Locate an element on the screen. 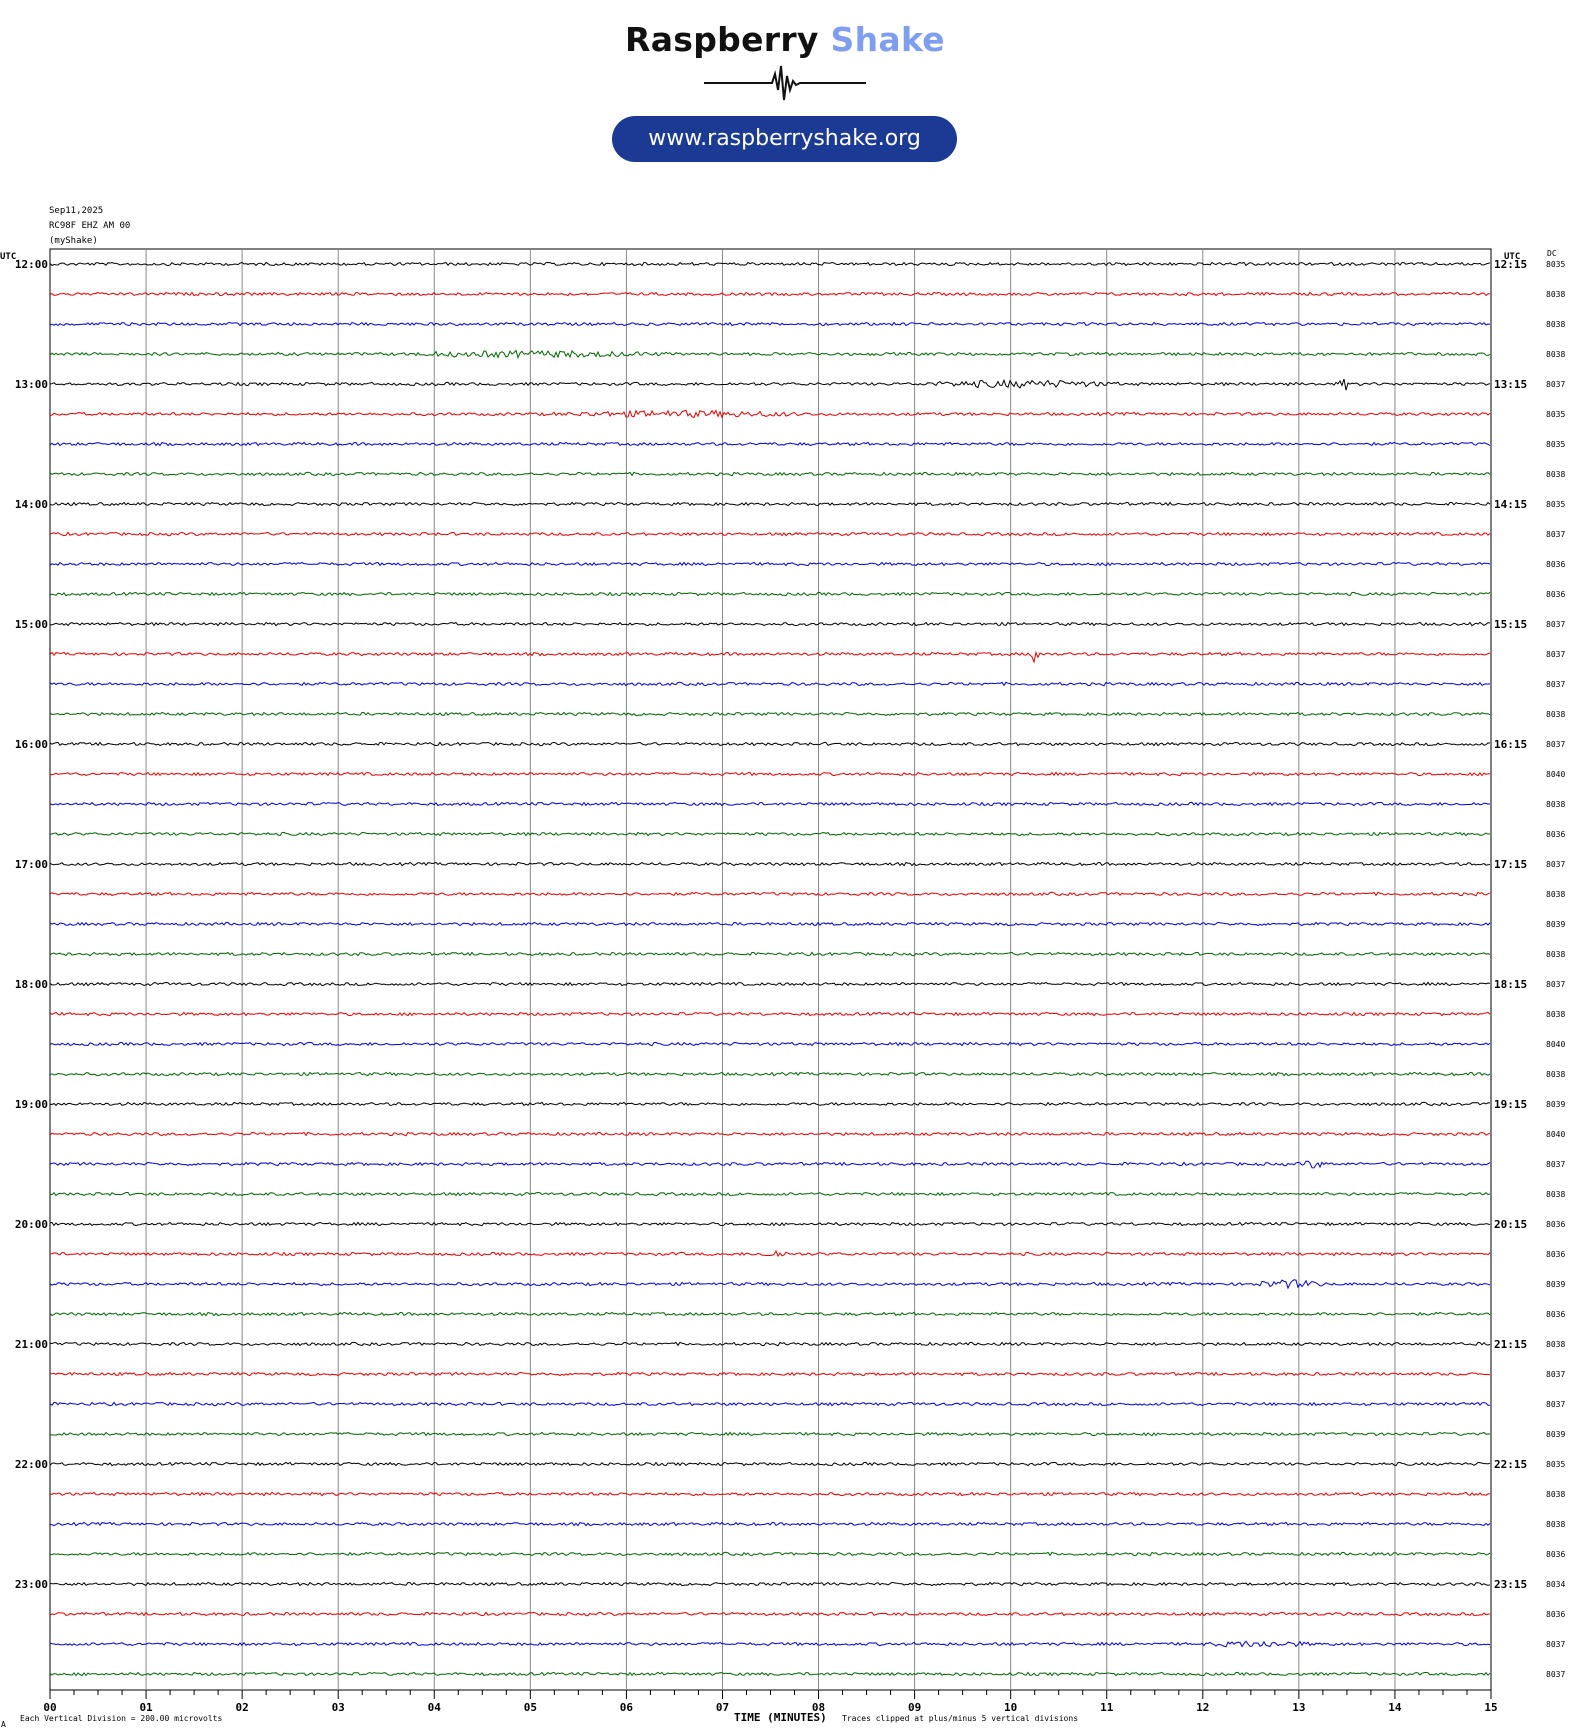 The width and height of the screenshot is (1570, 1732). right-hour-label: 19:15 is located at coordinates (1510, 1104).